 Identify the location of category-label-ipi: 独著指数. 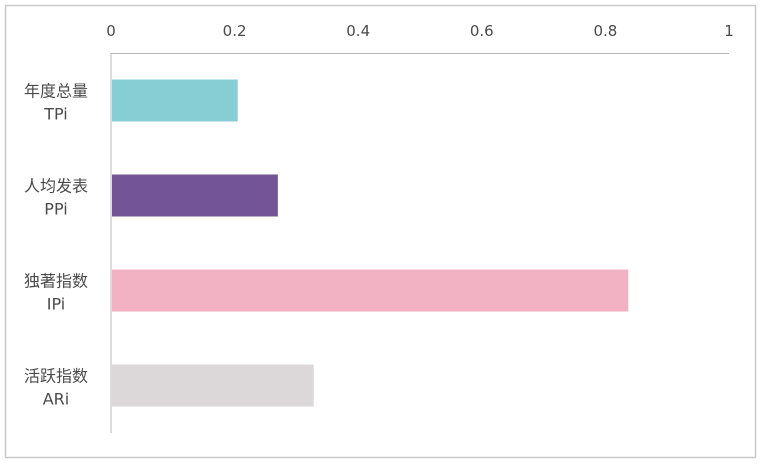
(56, 281).